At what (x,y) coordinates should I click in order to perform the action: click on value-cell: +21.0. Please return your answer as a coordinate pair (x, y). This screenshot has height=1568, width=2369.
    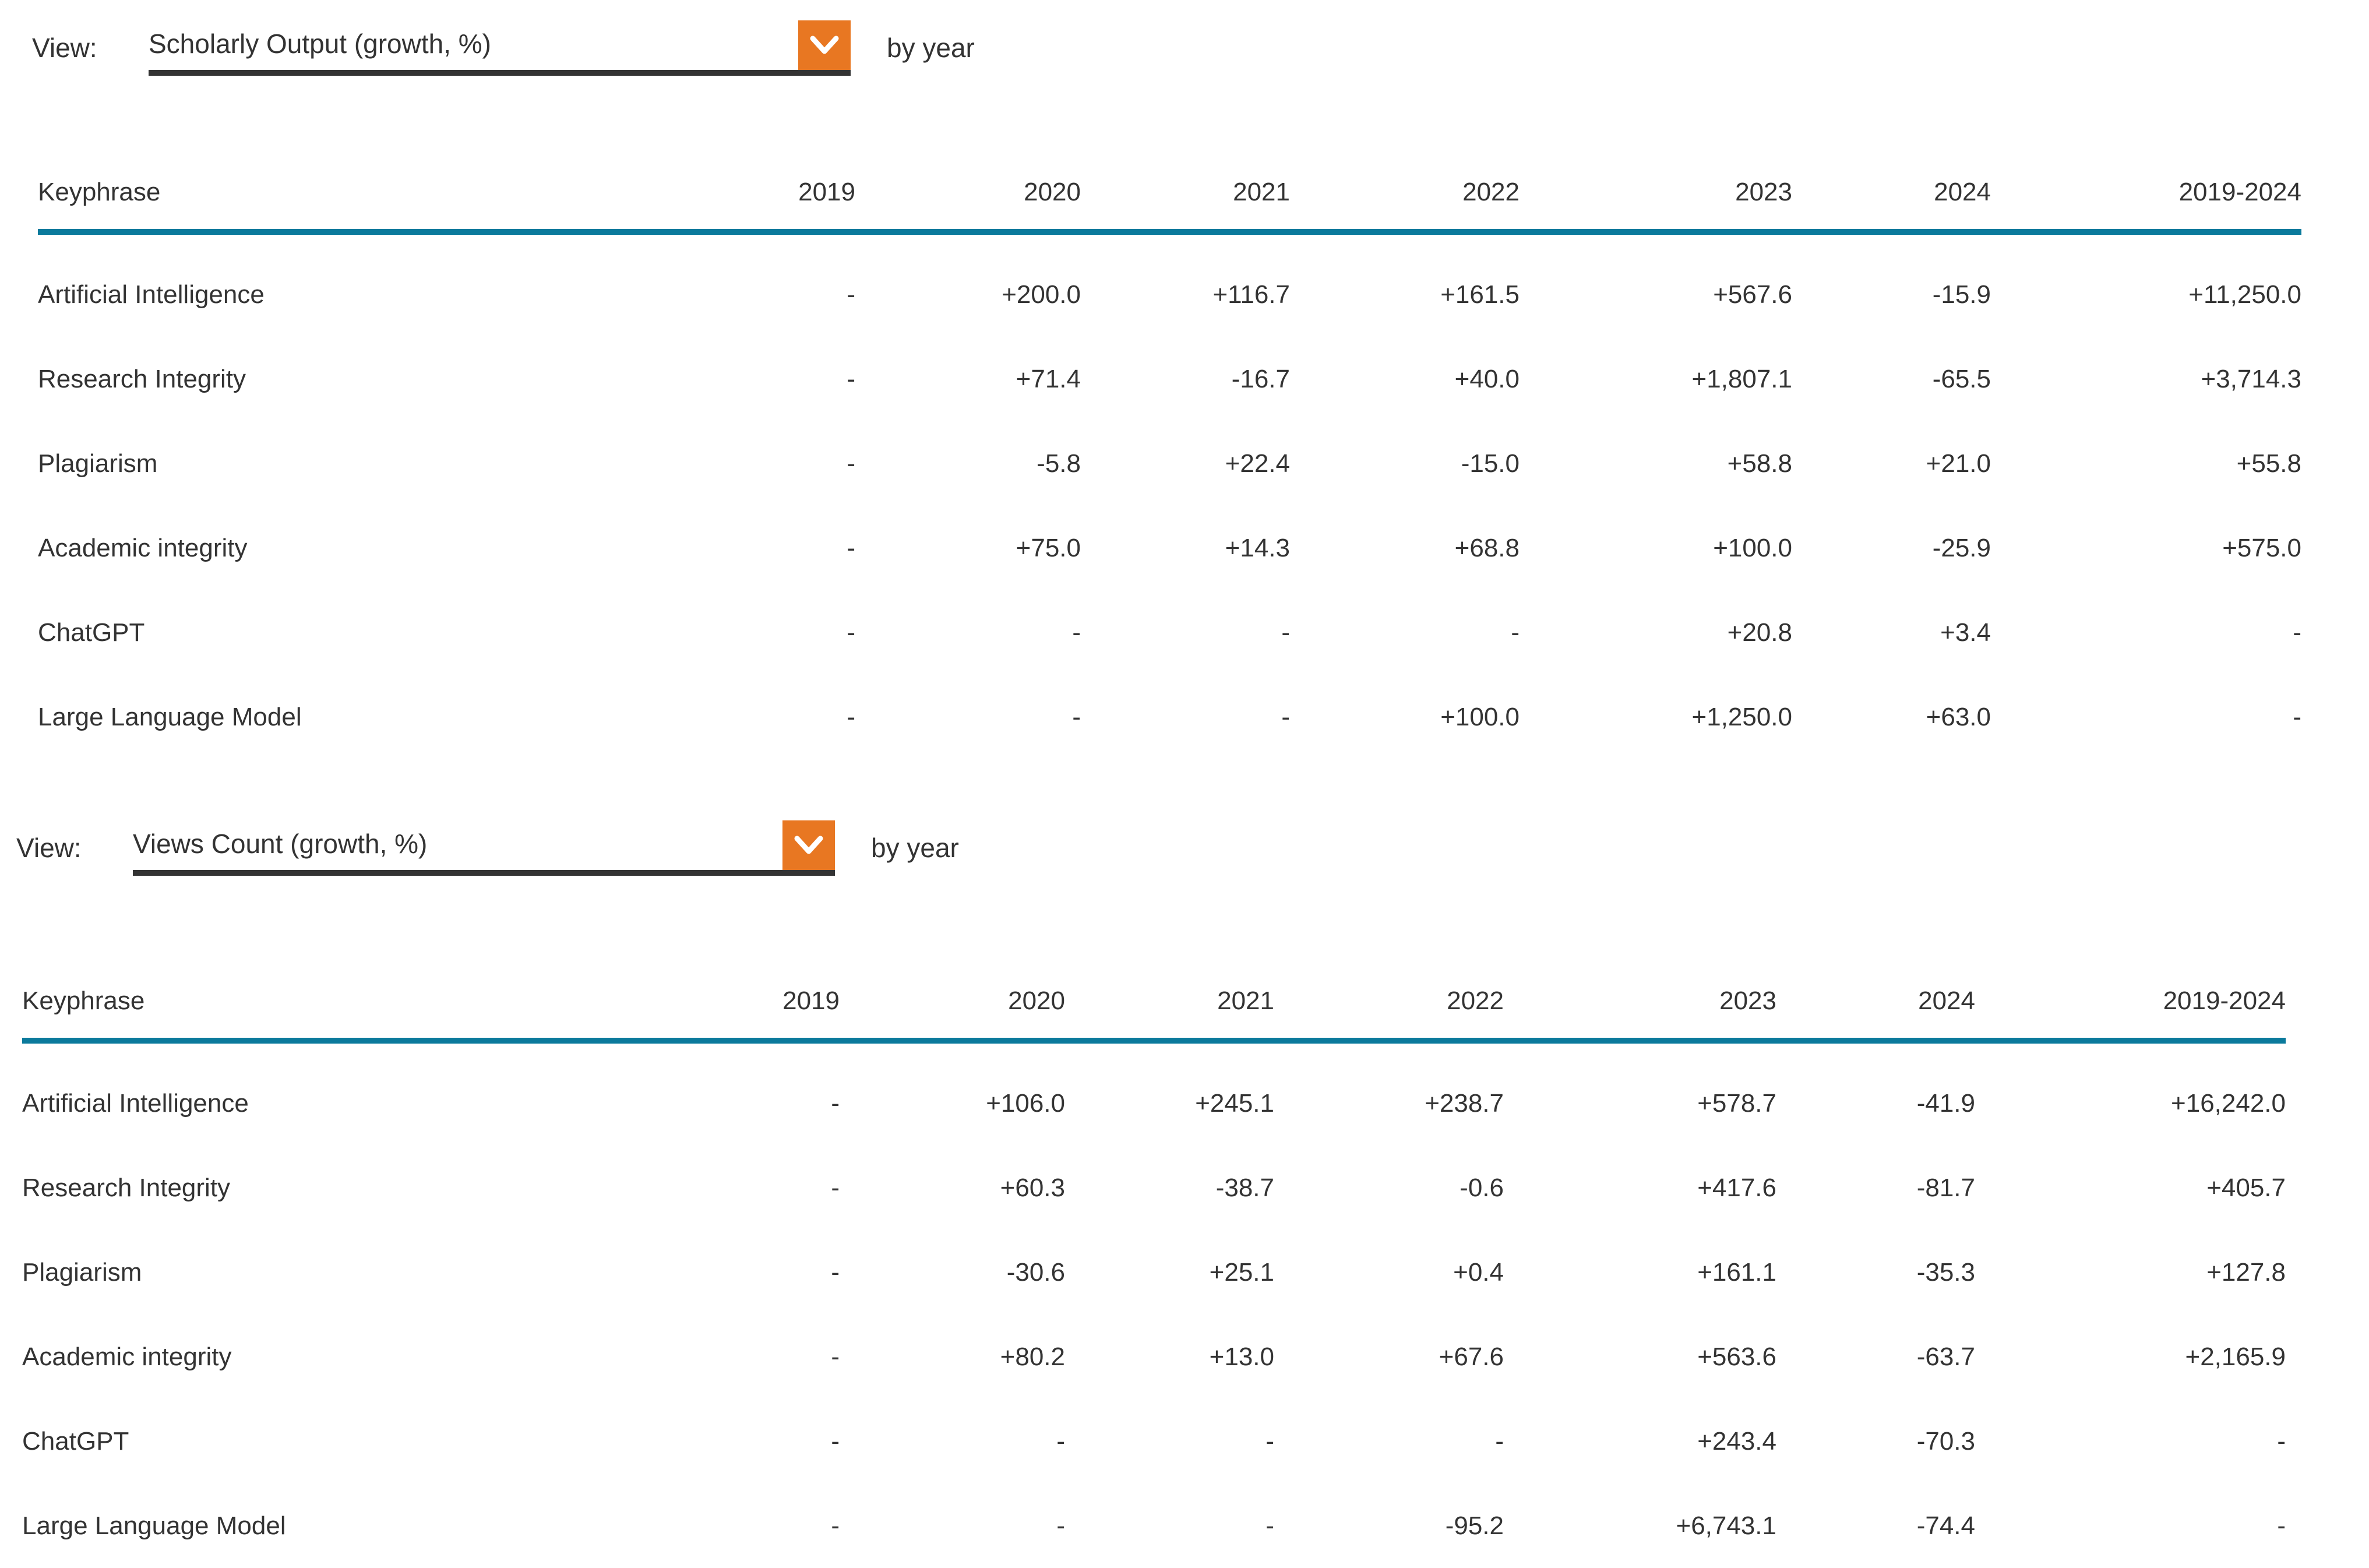
    Looking at the image, I should click on (1958, 463).